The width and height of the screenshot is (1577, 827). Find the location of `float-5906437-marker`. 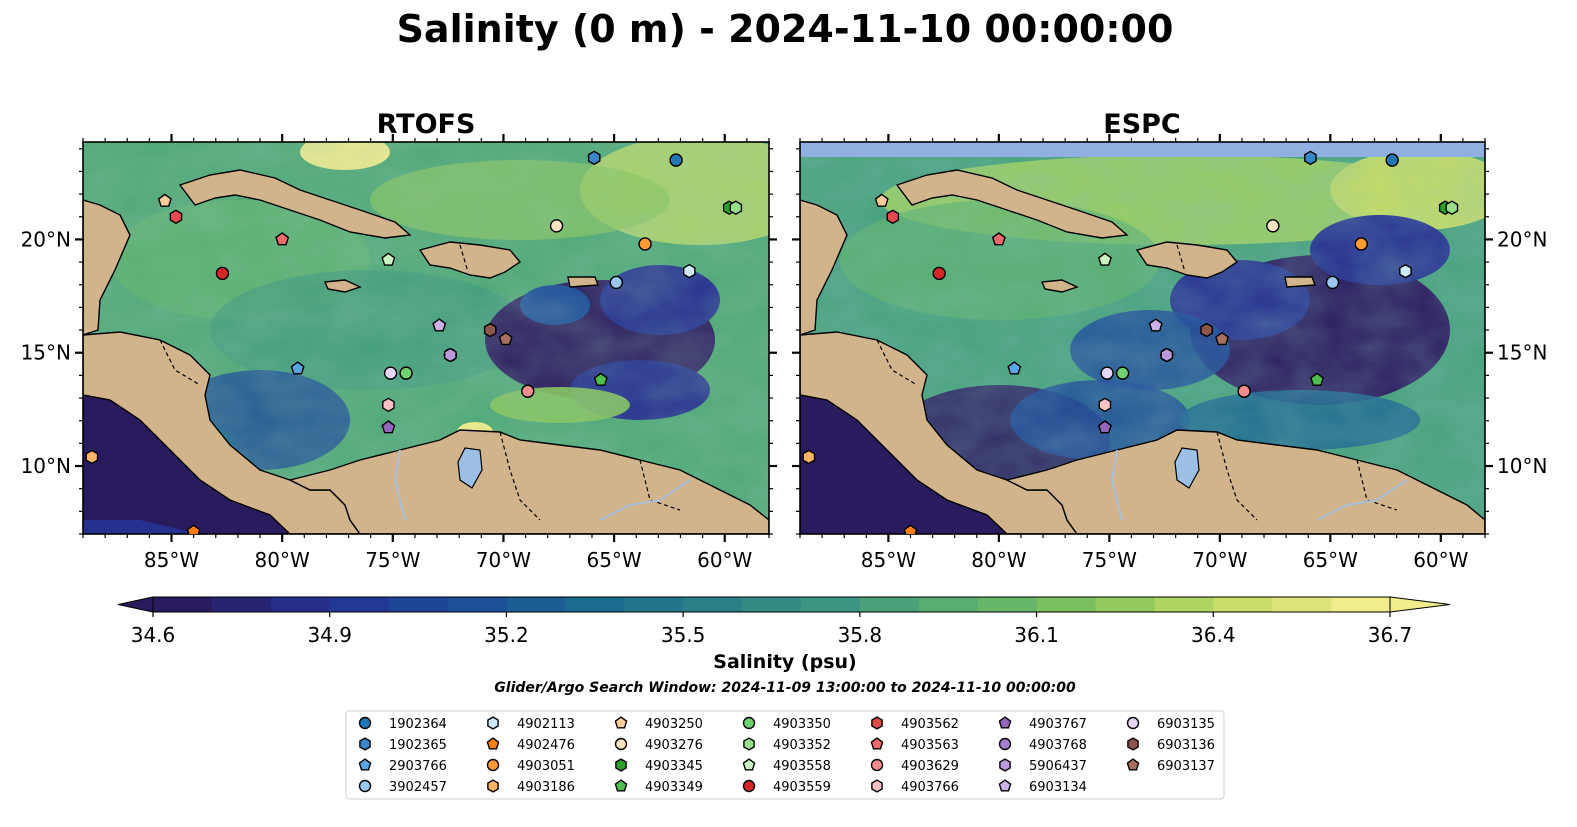

float-5906437-marker is located at coordinates (1167, 355).